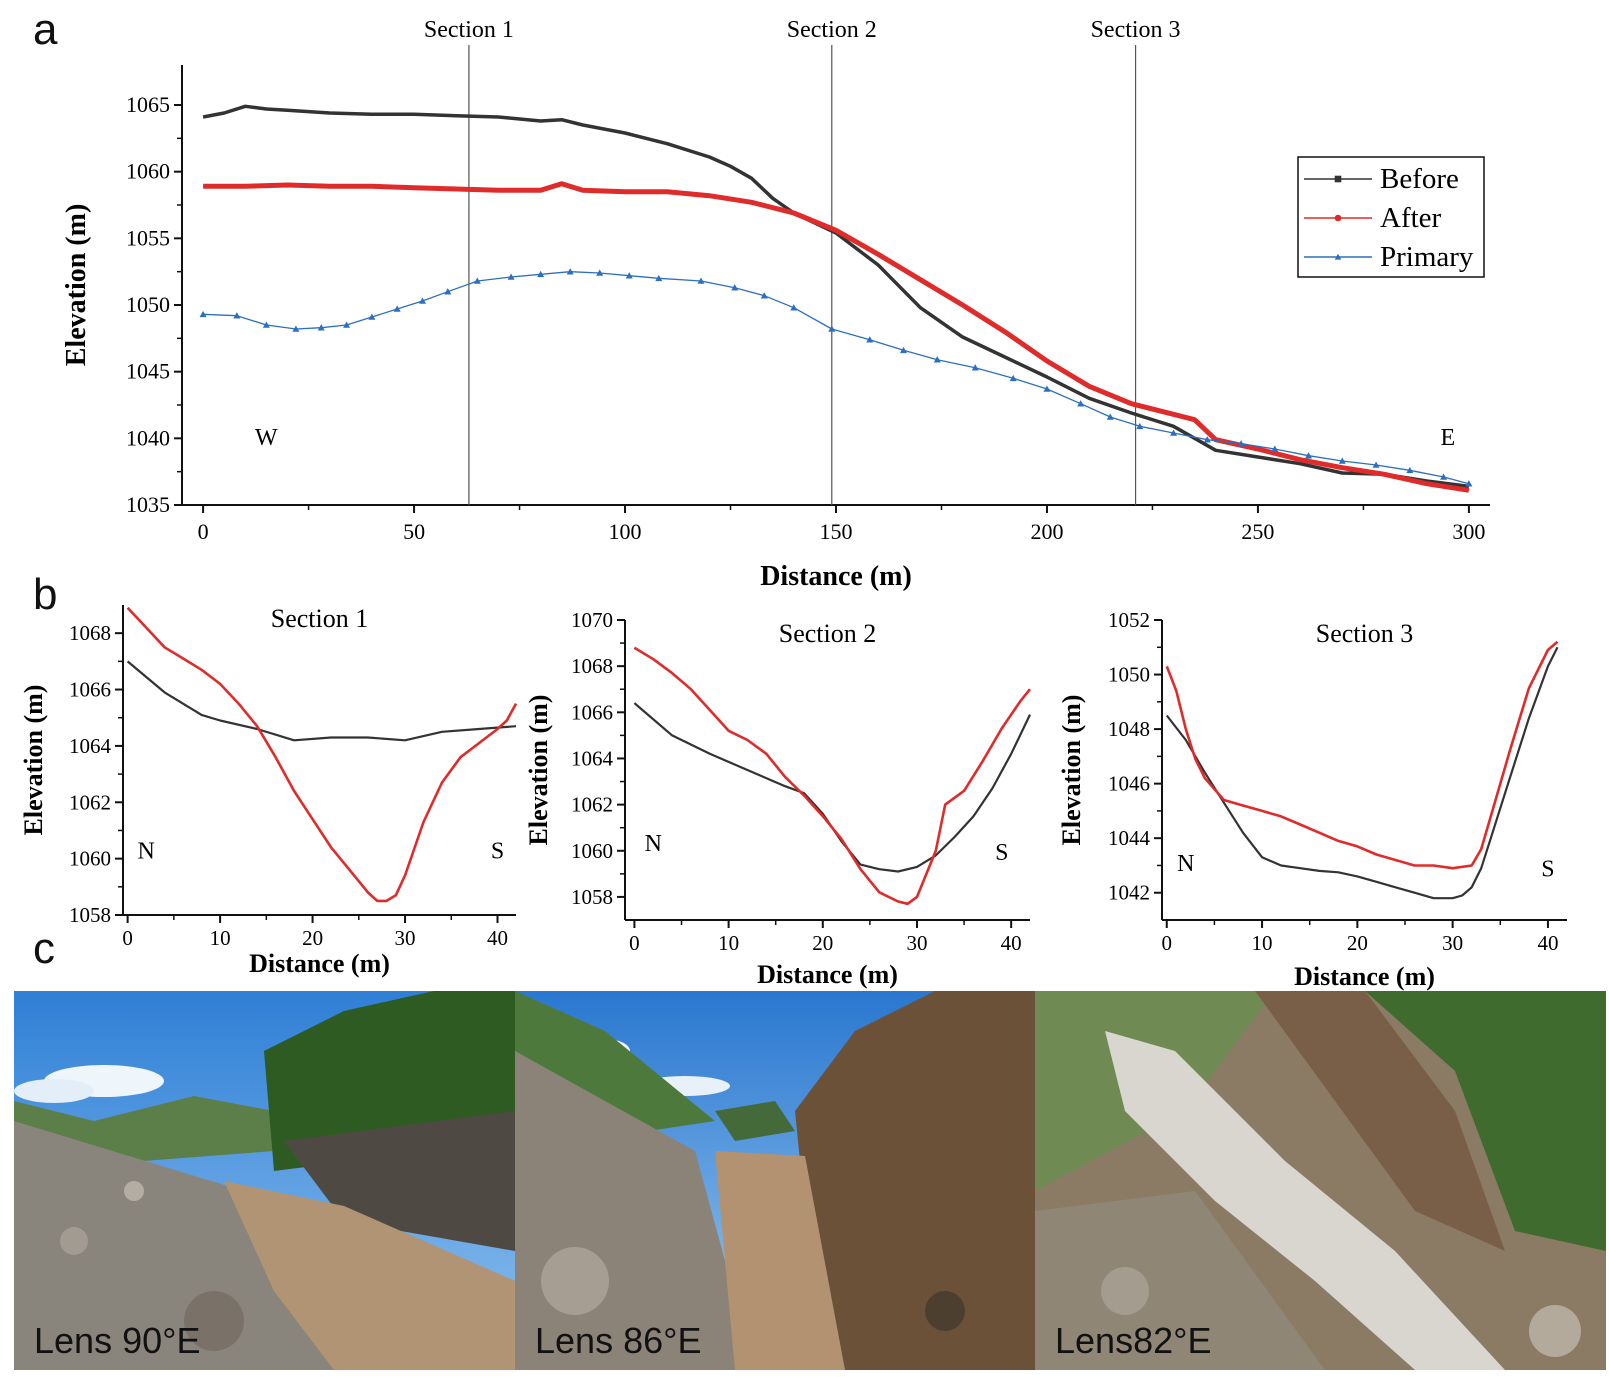 This screenshot has height=1377, width=1609. I want to click on x-tick-label: 200, so click(1046, 531).